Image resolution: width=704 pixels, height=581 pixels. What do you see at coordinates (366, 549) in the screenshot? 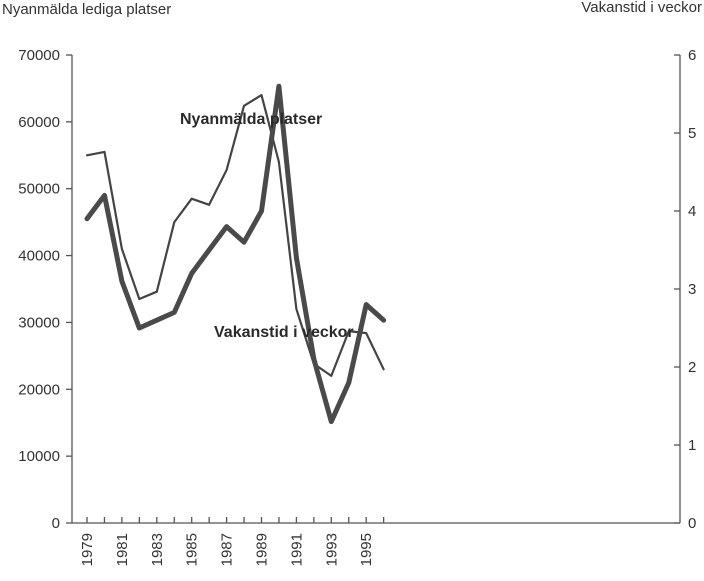
I see `x-axis-tick-label: 1995` at bounding box center [366, 549].